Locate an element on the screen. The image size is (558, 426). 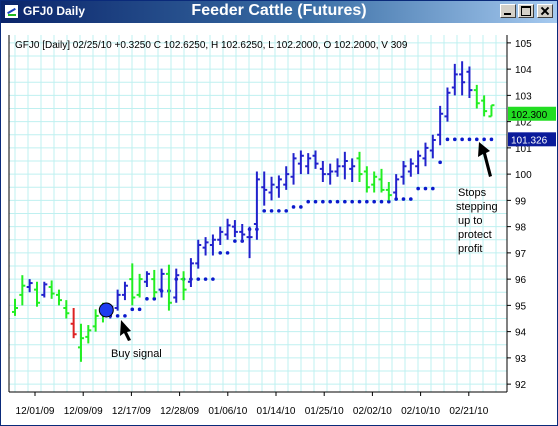
stops-label-line-2: stepping is located at coordinates (477, 207).